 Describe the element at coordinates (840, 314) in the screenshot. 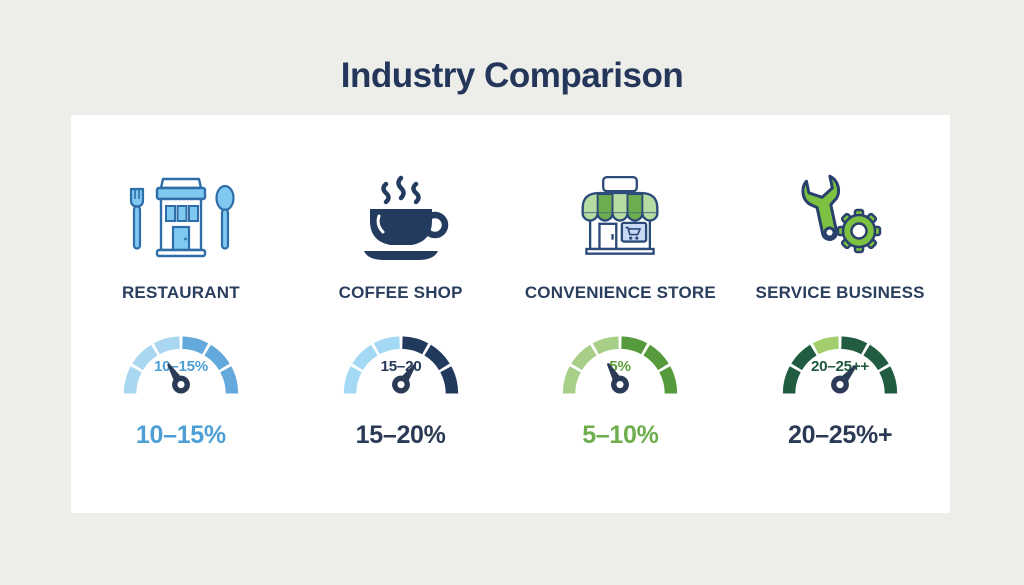

I see `column-service-business: SERVICE BUSINESS 20–25++ 20–25%+` at that location.